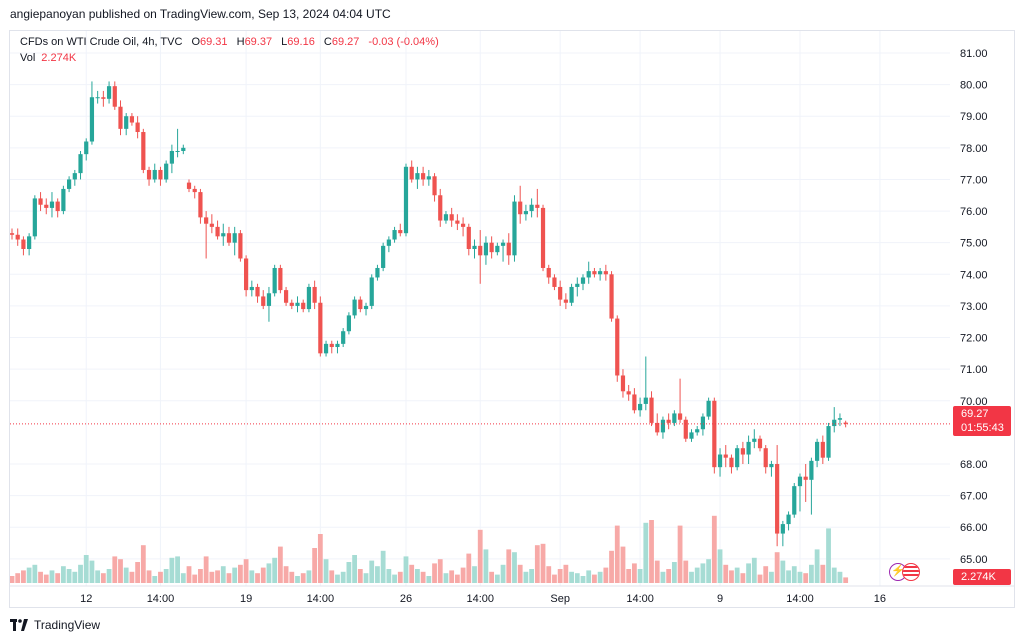 The width and height of the screenshot is (1024, 643). Describe the element at coordinates (301, 42) in the screenshot. I see `legend-low-value: 69.16` at that location.